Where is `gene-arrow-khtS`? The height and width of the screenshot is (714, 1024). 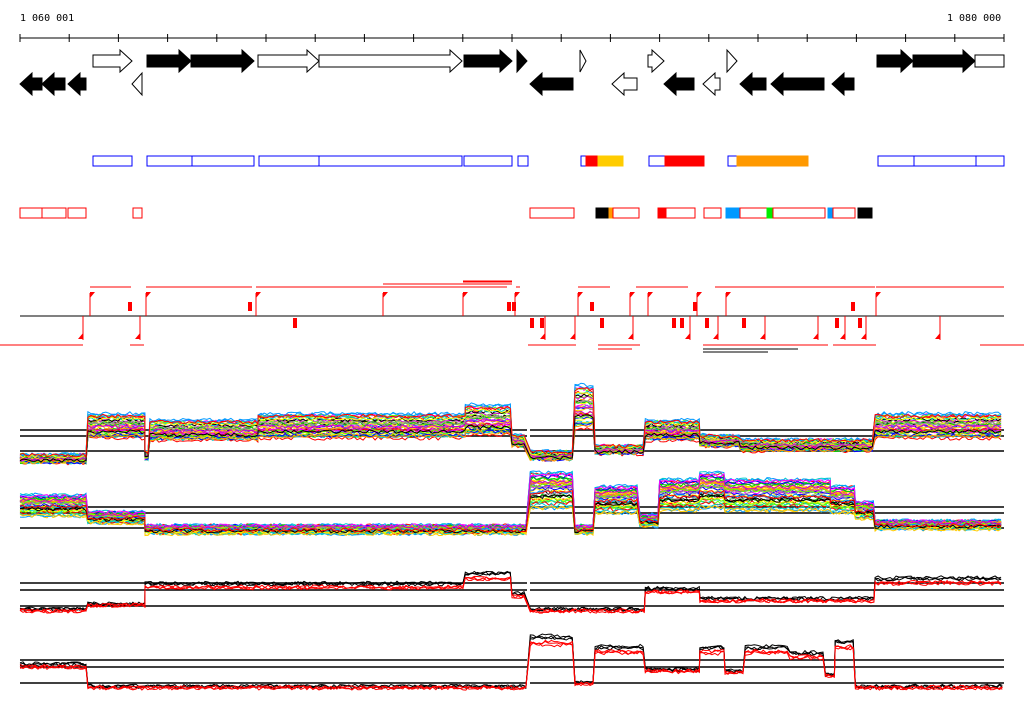
gene-arrow-khtS is located at coordinates (77, 84).